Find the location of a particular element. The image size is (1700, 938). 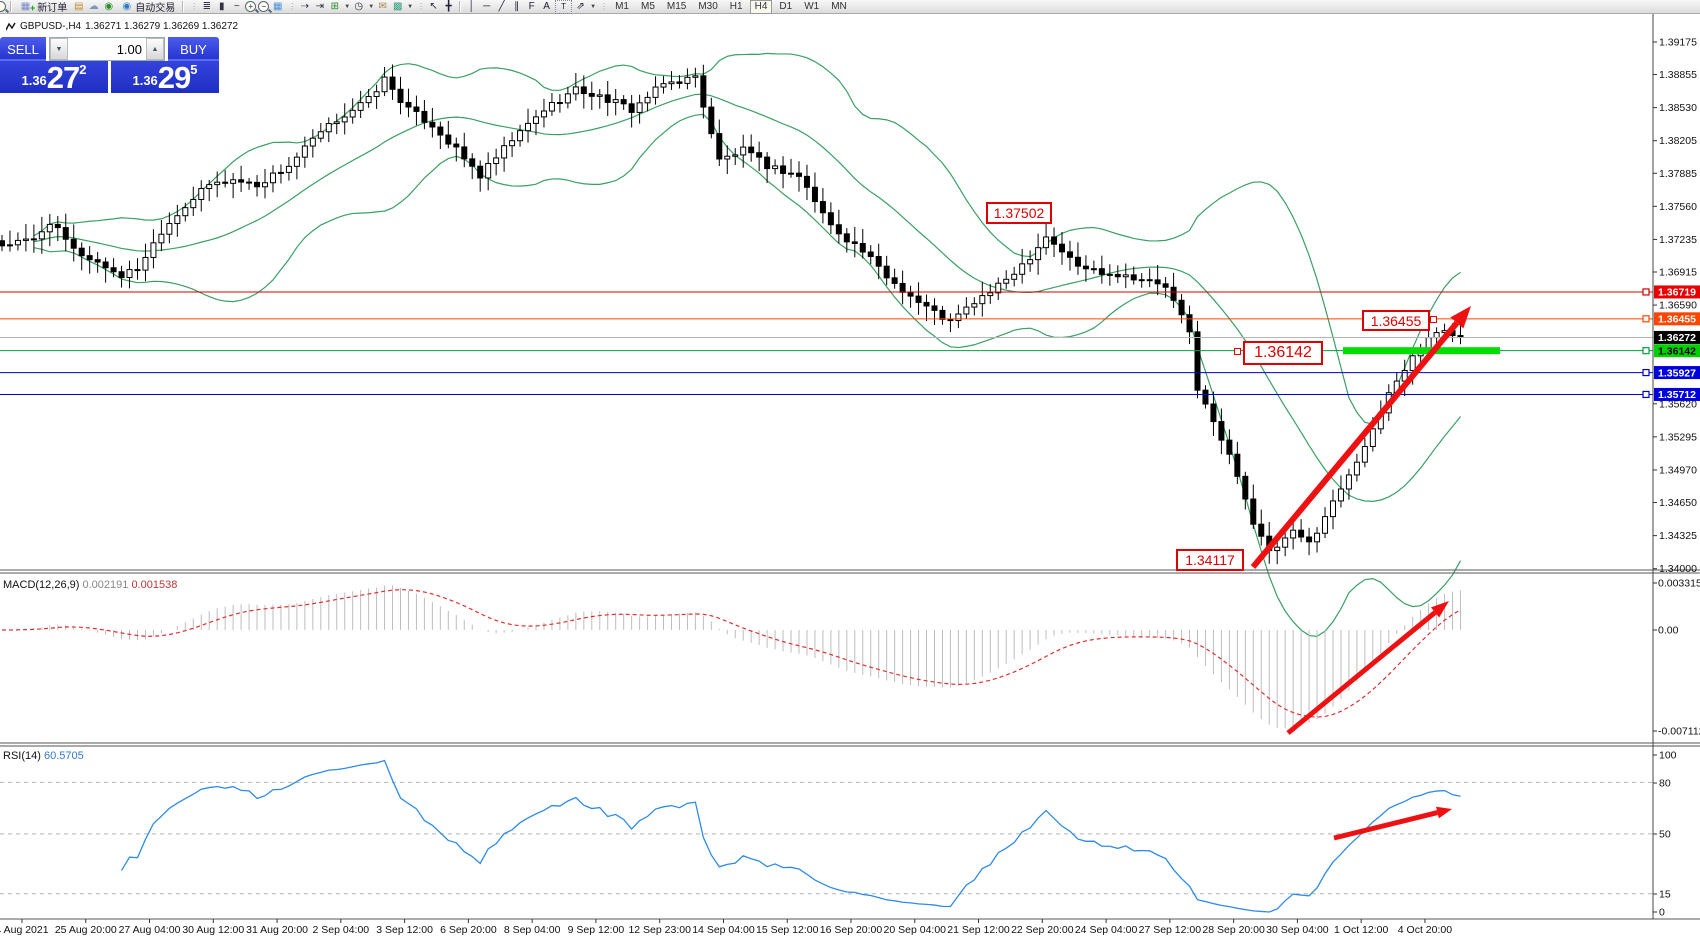

timeframe-h1: H1 is located at coordinates (736, 6).